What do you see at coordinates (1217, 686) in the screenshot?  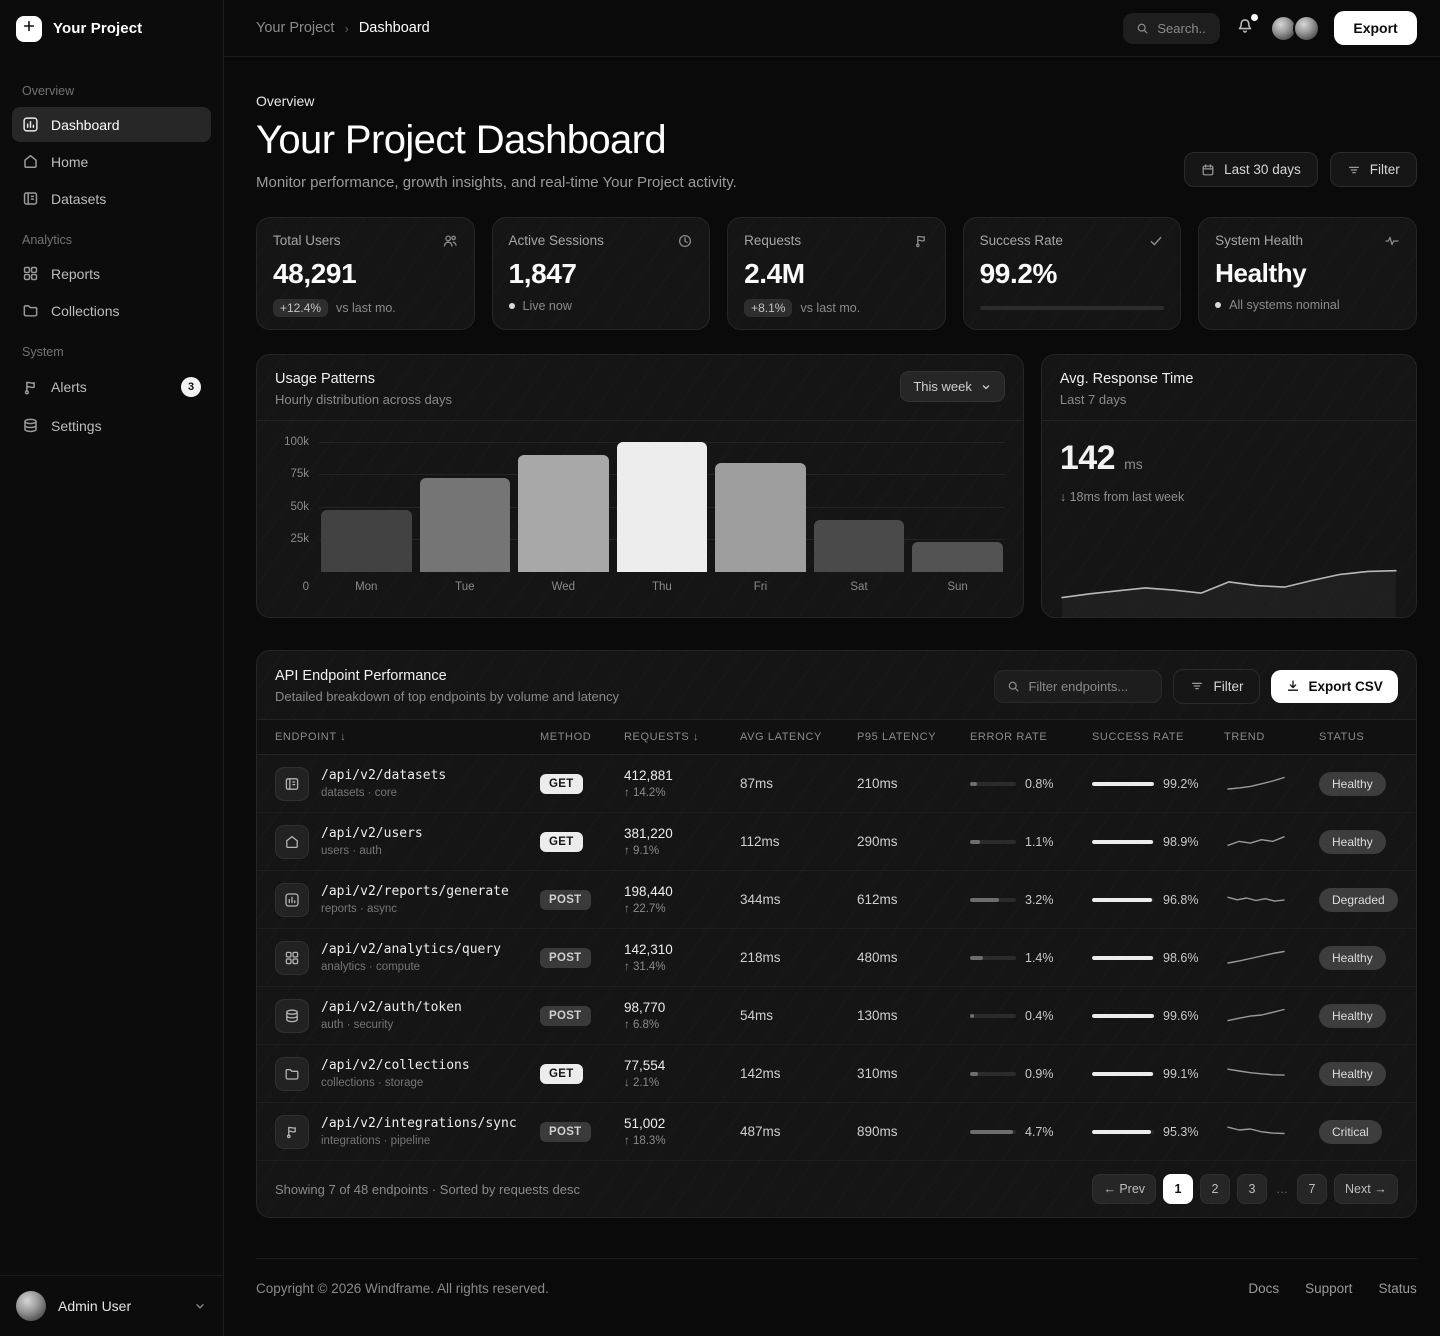 I see `table-filter-button: Filter` at bounding box center [1217, 686].